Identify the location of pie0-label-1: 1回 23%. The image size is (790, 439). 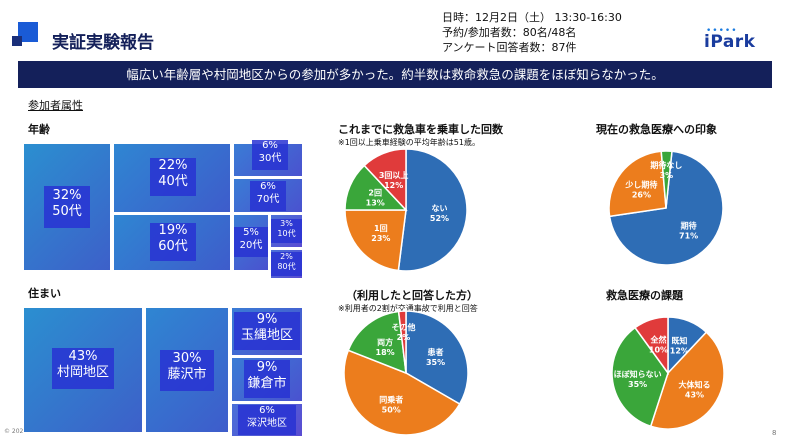
(380, 233).